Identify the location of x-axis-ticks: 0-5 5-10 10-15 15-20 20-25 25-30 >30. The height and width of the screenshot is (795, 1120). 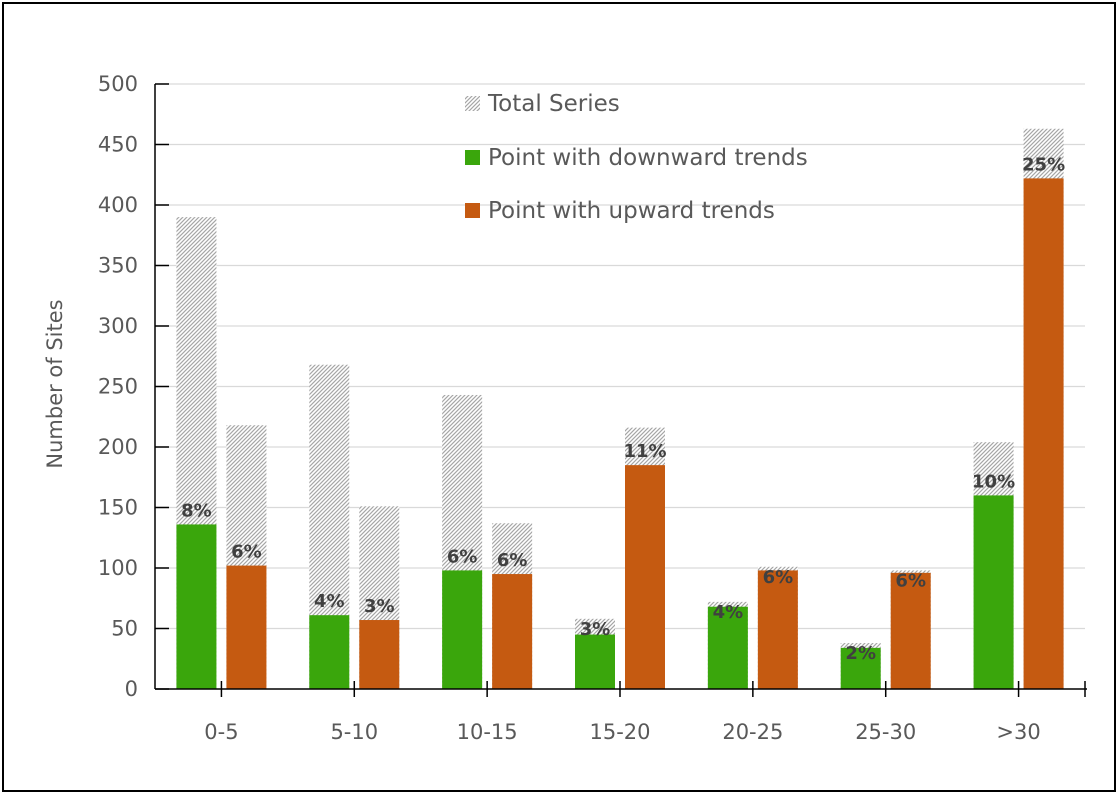
(645, 712).